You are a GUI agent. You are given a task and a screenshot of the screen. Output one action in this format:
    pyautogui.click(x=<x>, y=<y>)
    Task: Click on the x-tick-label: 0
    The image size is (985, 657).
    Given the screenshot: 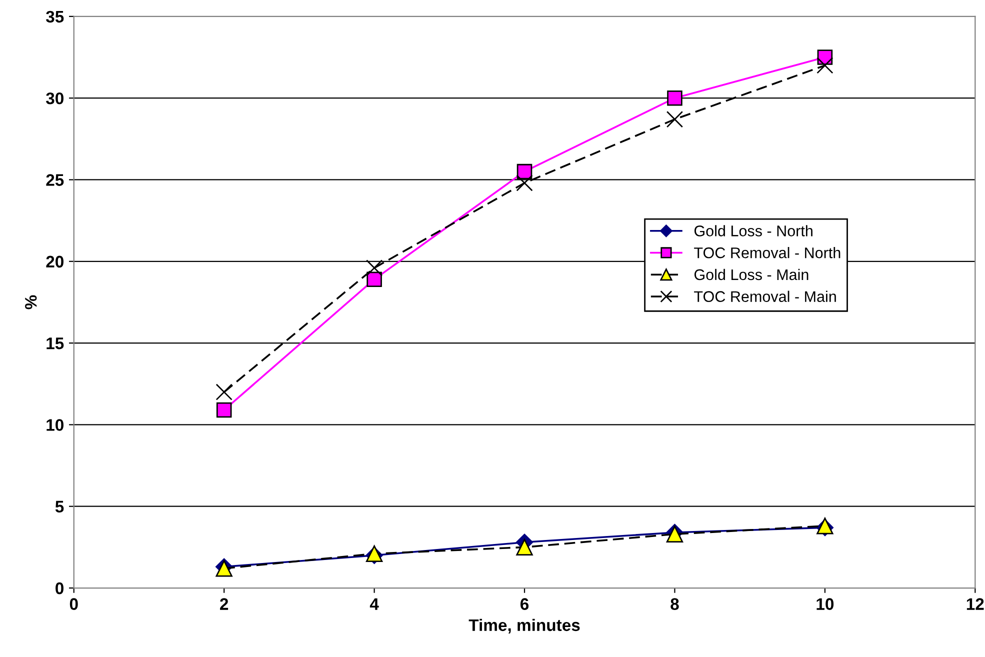 What is the action you would take?
    pyautogui.click(x=74, y=604)
    